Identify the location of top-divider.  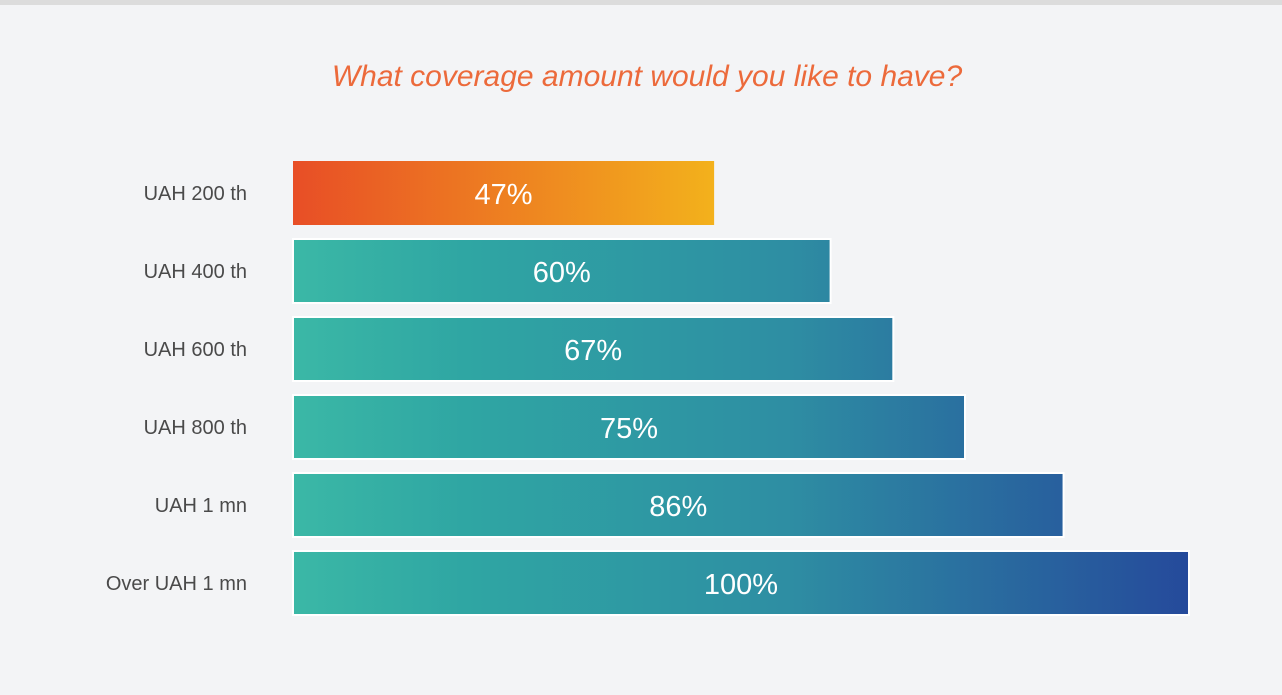
(641, 2).